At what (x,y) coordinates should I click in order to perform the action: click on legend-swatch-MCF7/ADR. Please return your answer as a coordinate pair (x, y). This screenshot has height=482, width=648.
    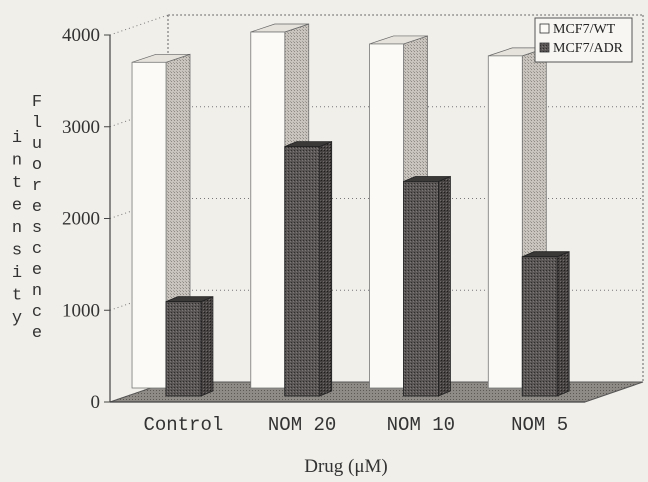
    Looking at the image, I should click on (544, 47).